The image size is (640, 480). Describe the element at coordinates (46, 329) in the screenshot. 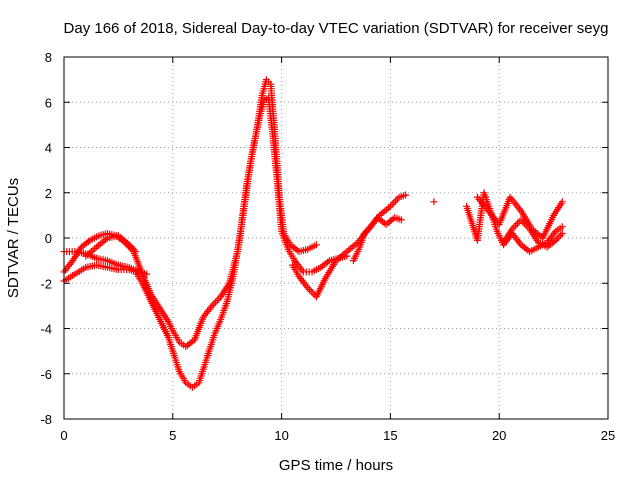

I see `y-tick-label: -4` at that location.